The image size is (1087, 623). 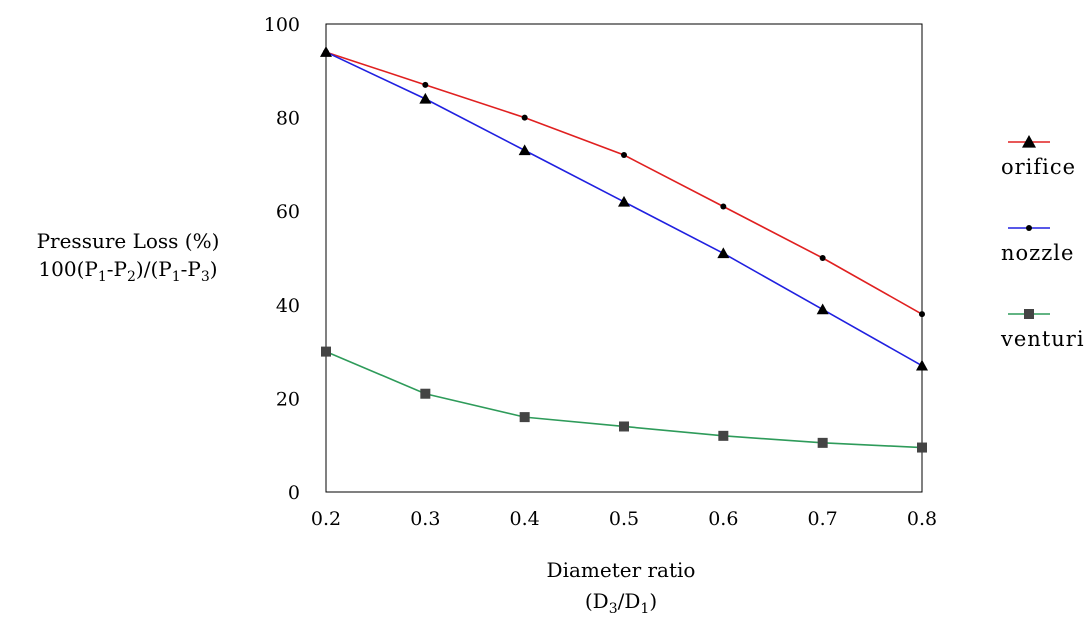 What do you see at coordinates (822, 442) in the screenshot?
I see `point-venturi-0.7` at bounding box center [822, 442].